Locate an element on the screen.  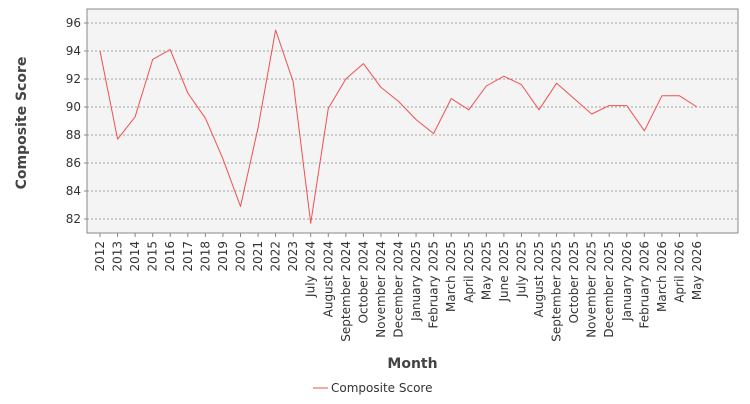
x-tick-label: 2021 is located at coordinates (258, 256).